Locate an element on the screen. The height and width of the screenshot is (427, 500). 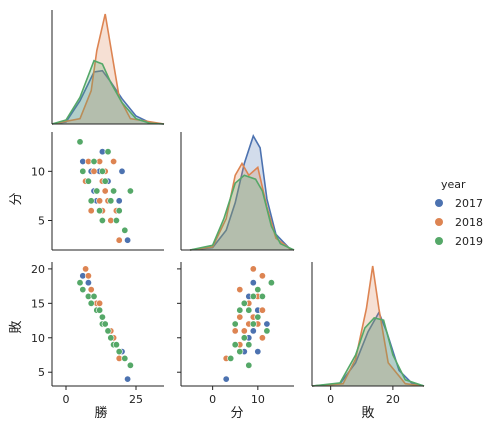
kde-fill-2-2018 is located at coordinates (368, 326).